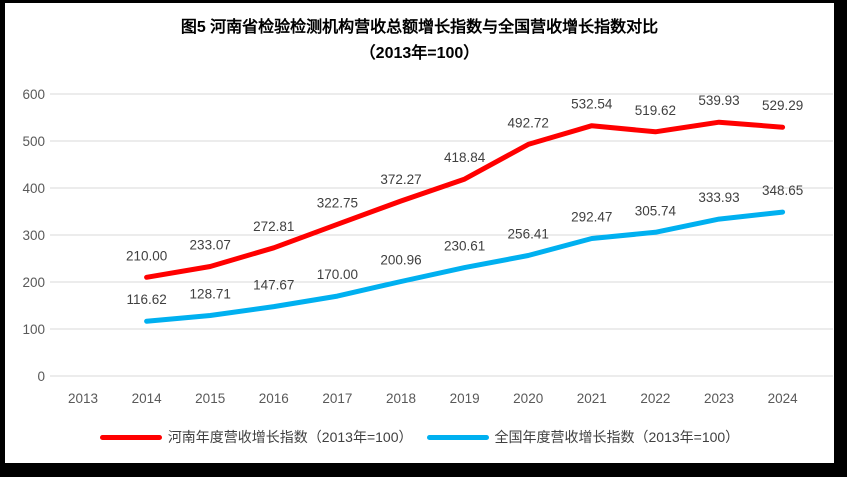 The image size is (847, 477). I want to click on y-axis-tick-label: 600, so click(33, 94).